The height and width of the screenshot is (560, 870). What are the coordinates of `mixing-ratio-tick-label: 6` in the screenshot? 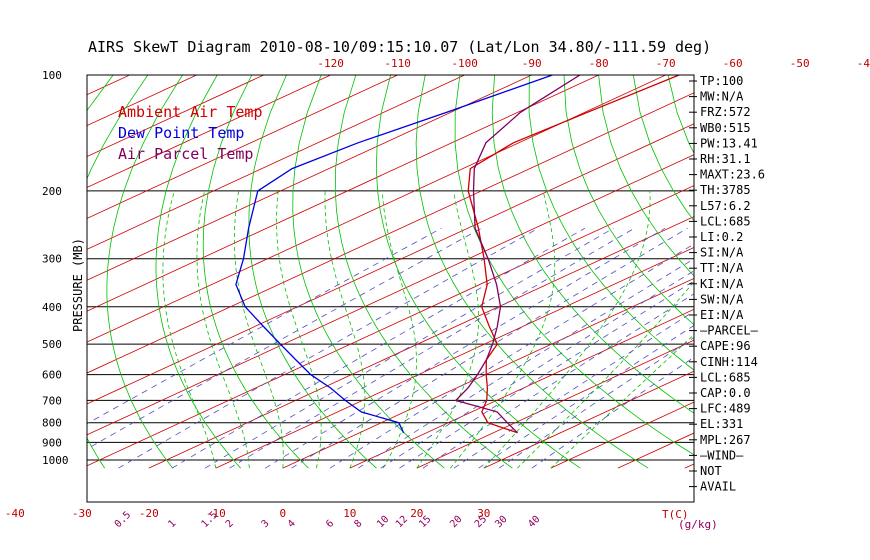 It's located at (330, 524).